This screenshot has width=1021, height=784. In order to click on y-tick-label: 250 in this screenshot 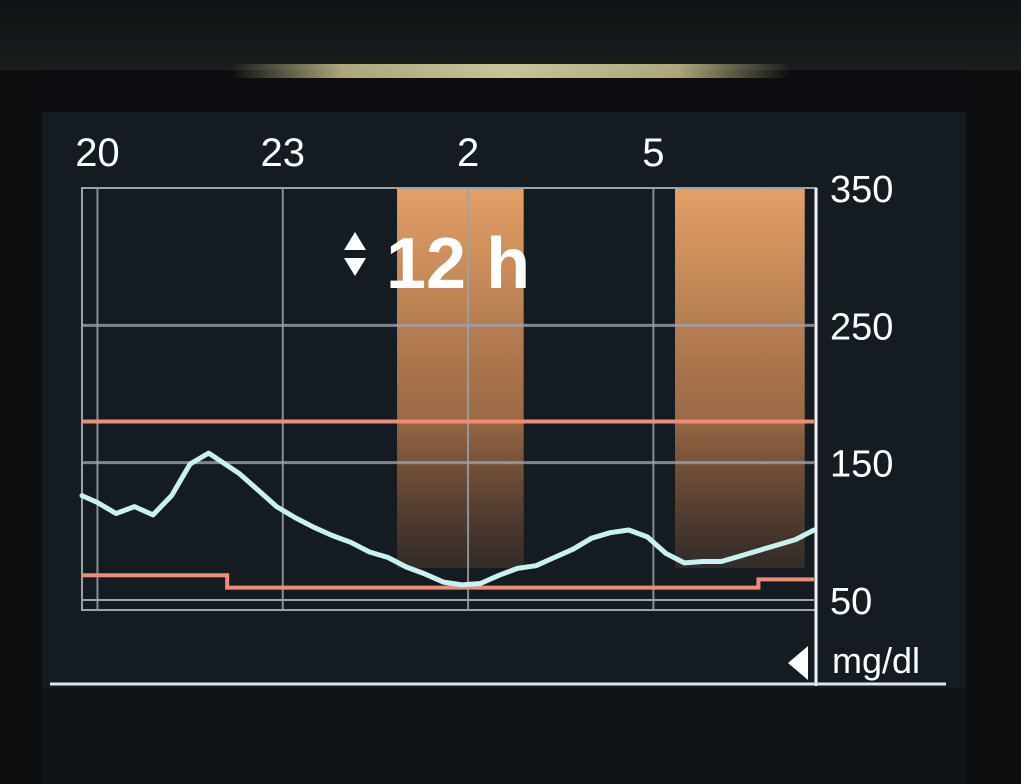, I will do `click(861, 327)`.